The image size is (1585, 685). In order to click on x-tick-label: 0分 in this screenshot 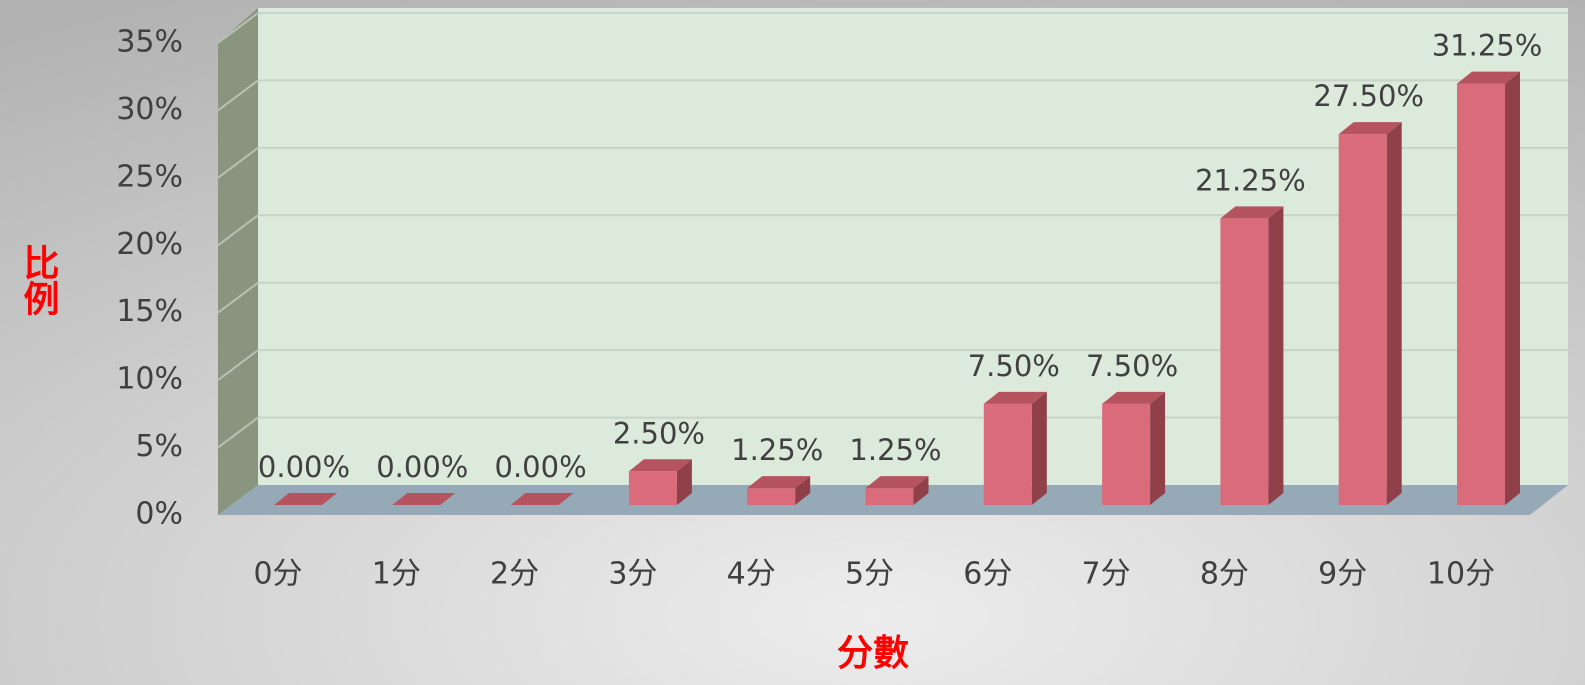, I will do `click(277, 574)`.